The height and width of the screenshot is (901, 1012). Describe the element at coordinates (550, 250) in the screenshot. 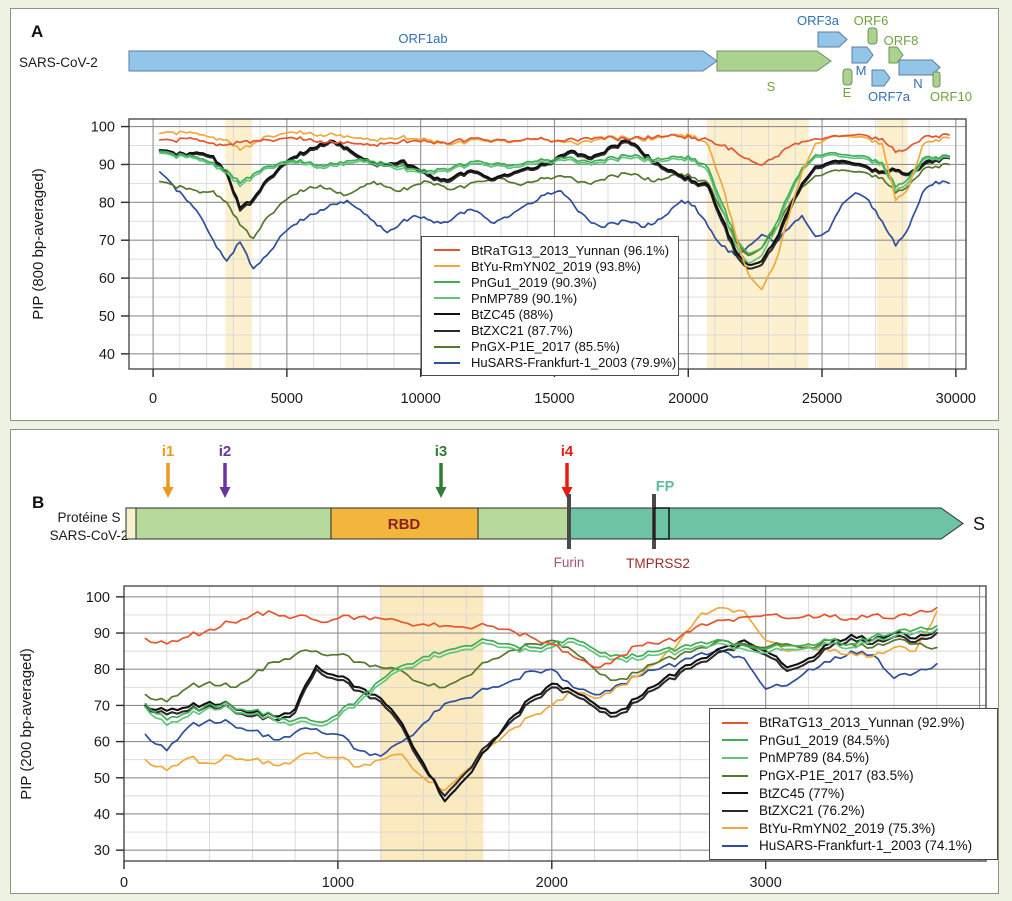

I see `legend-item: BtRaTG13_2013_Yunnan (96.1%)` at that location.